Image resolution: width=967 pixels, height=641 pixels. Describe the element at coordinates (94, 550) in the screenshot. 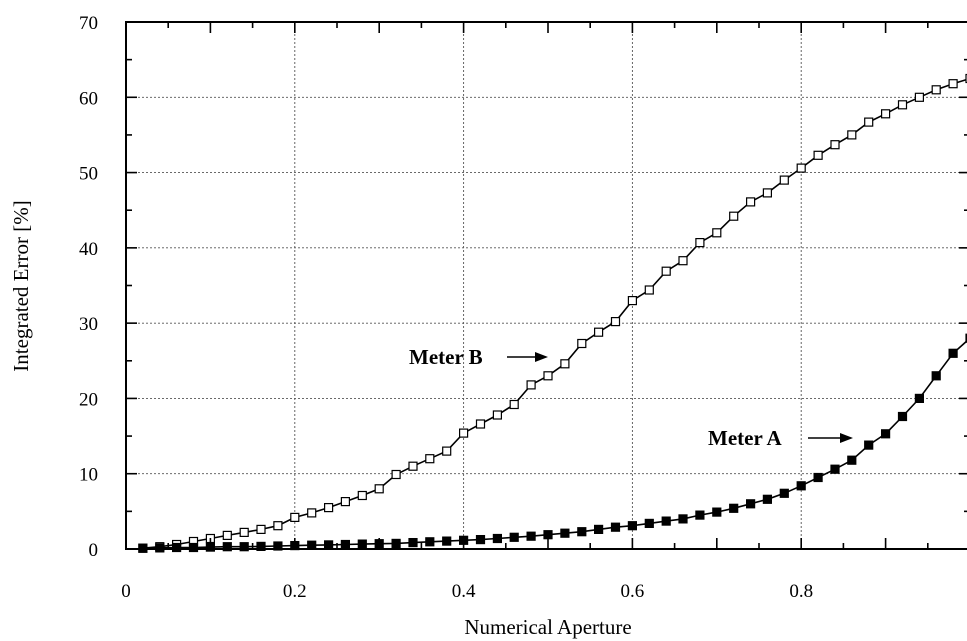

I see `y-tick-label: 0` at that location.